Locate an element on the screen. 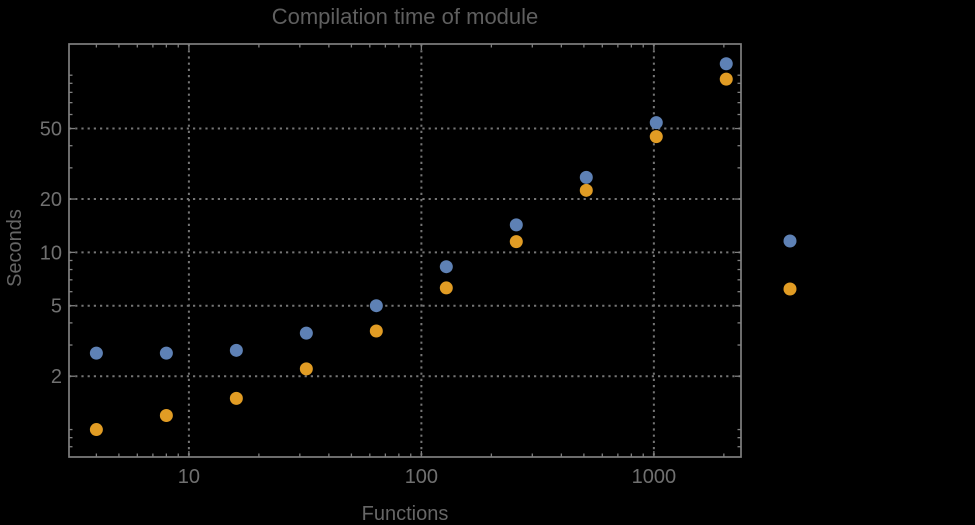 The image size is (975, 525). x-tick-label: 10 is located at coordinates (189, 477).